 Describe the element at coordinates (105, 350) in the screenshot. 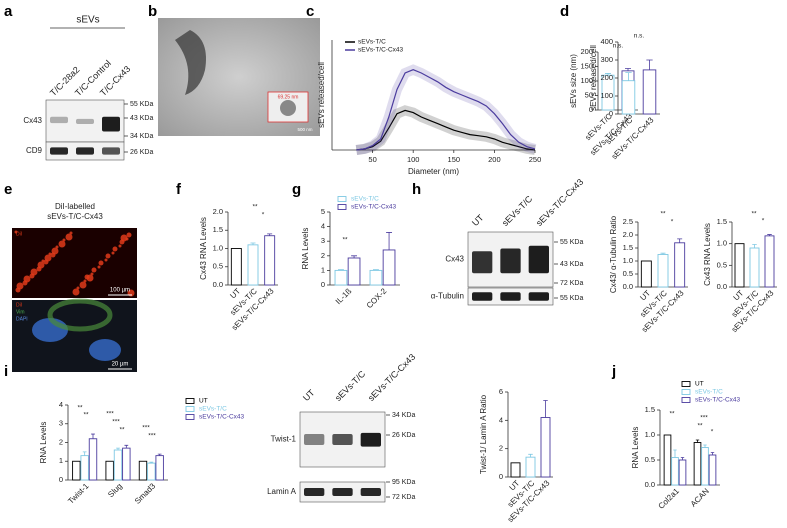

I see `nucleus` at that location.